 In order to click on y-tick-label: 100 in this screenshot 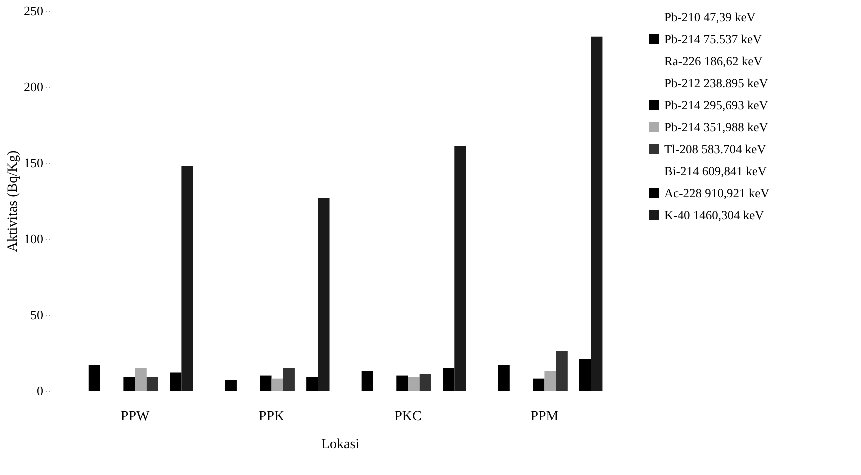, I will do `click(34, 239)`.